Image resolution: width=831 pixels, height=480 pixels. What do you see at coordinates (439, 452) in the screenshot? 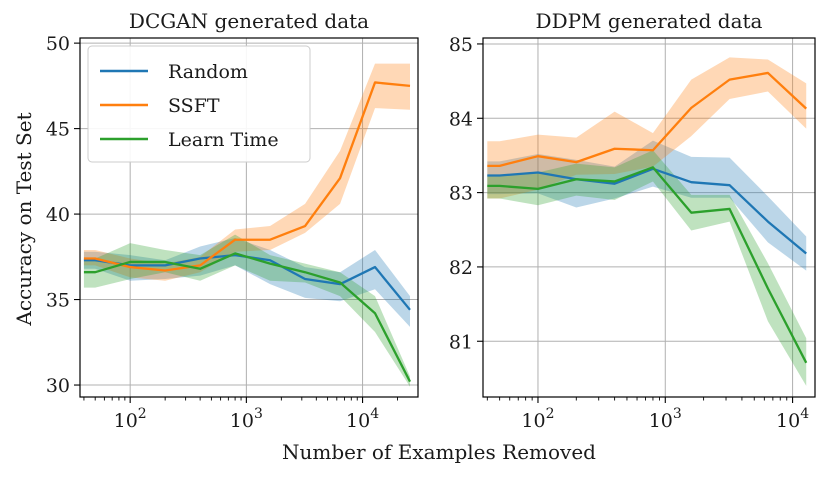
I see `x-axis-label: Number of Examples Removed` at bounding box center [439, 452].